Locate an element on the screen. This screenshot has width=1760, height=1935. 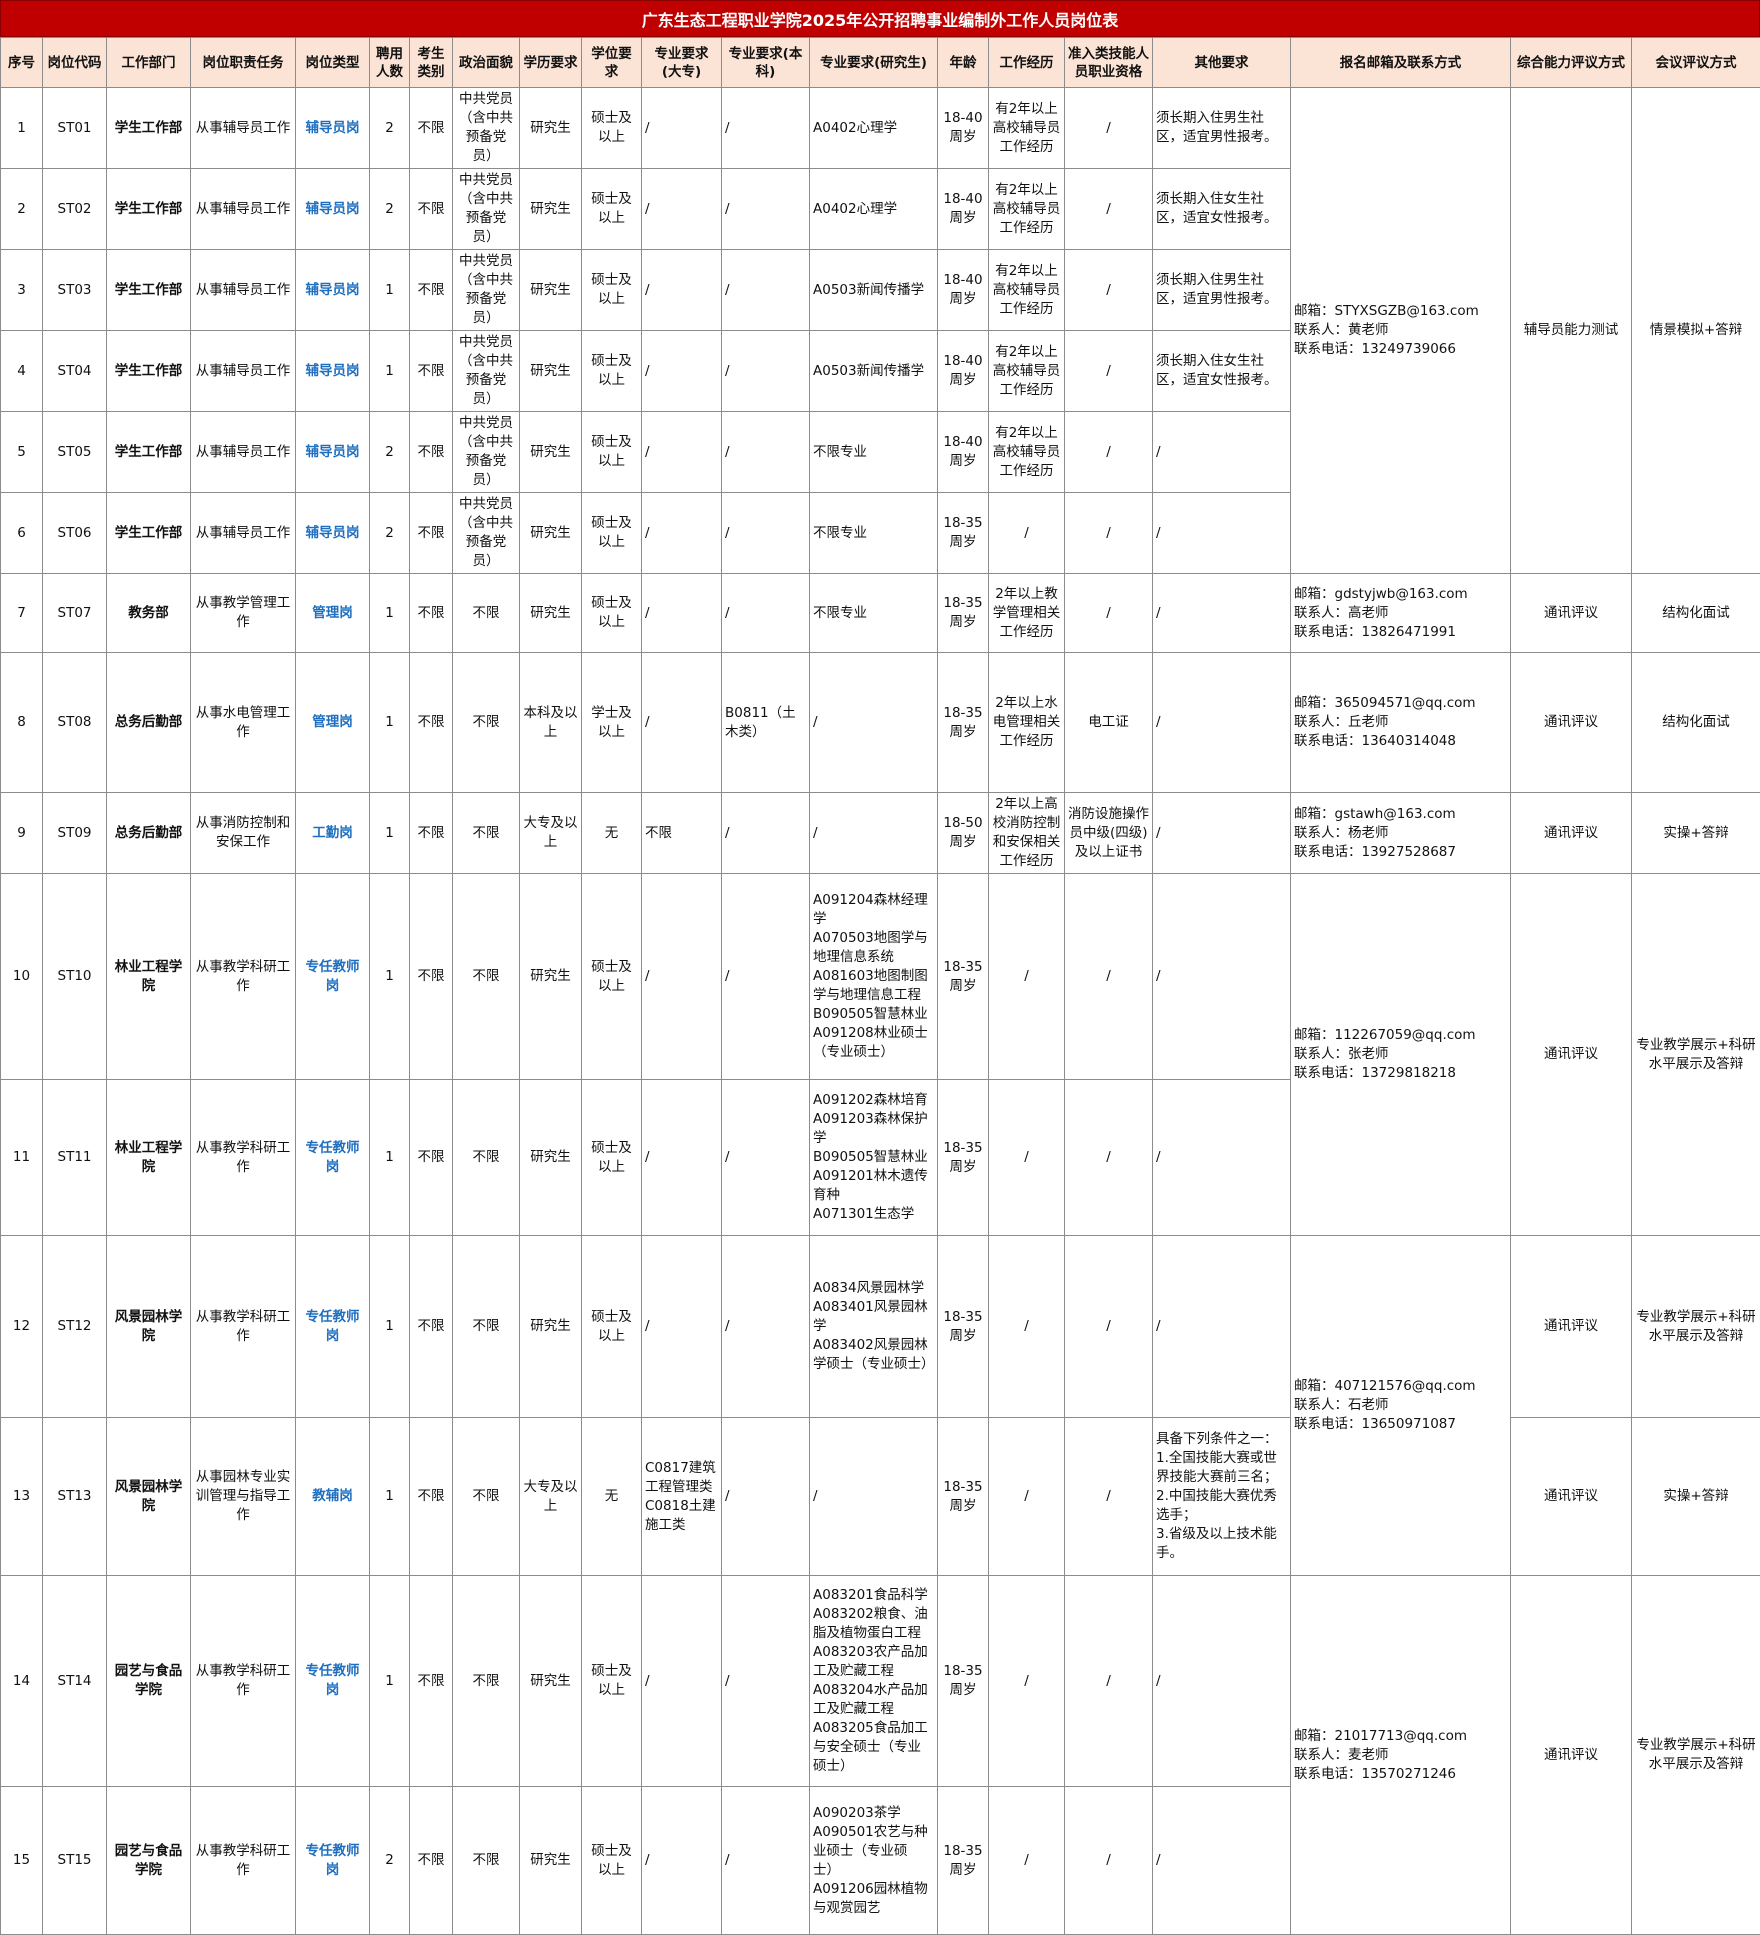
cell-dept: 林业工程学院 is located at coordinates (149, 1158).